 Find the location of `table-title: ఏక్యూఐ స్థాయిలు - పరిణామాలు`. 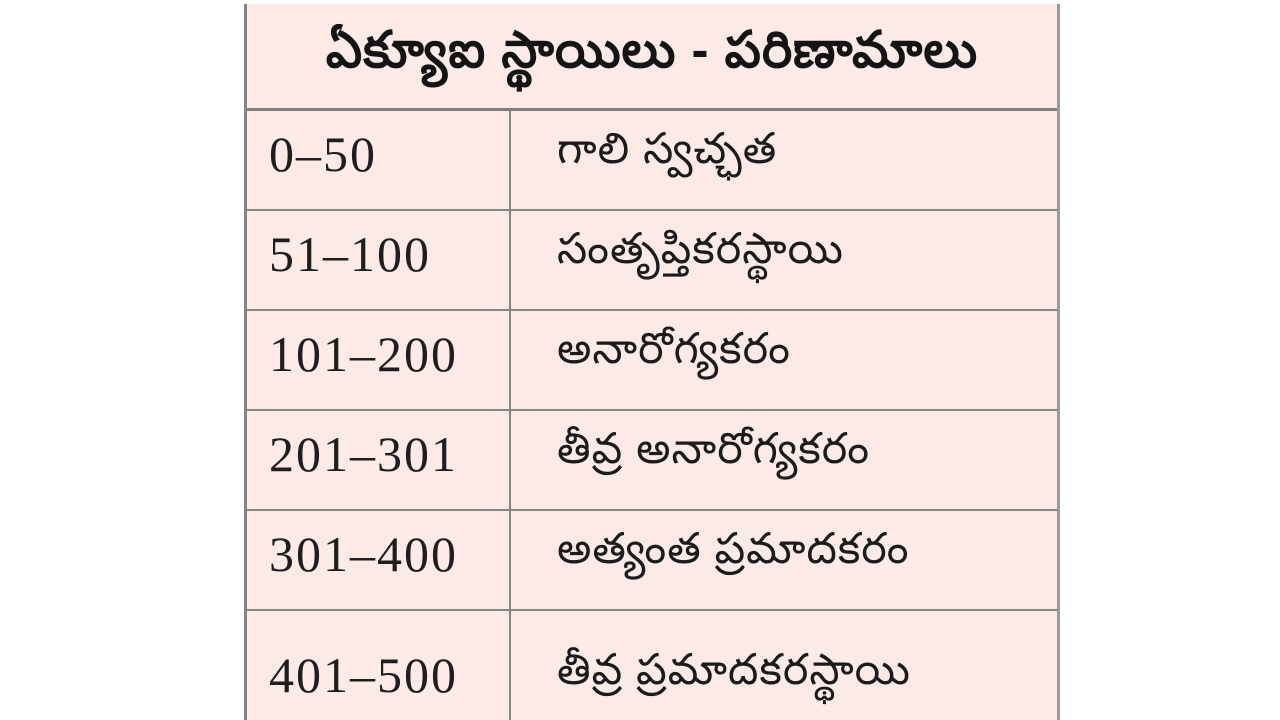

table-title: ఏక్యూఐ స్థాయిలు - పరిణామాలు is located at coordinates (652, 49).